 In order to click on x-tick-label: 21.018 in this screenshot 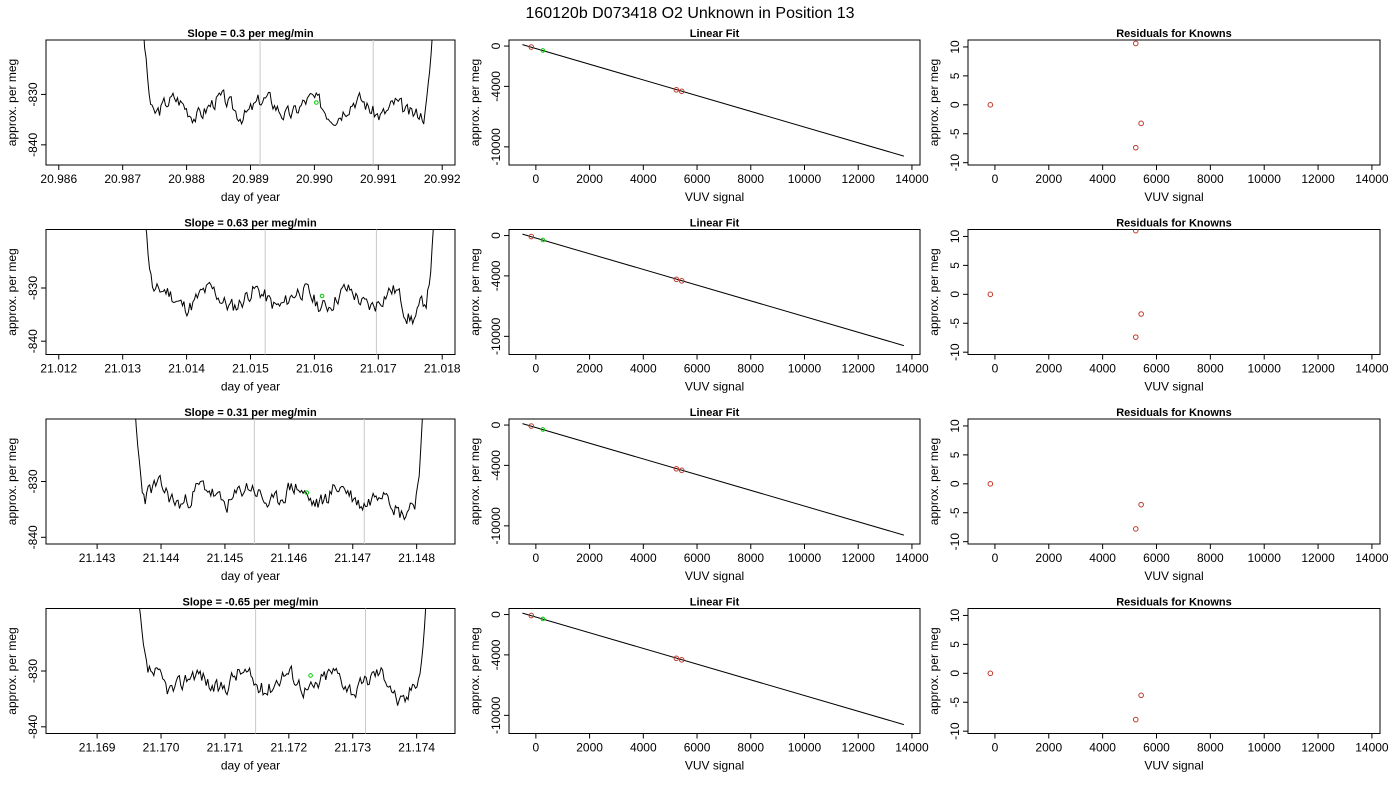, I will do `click(442, 369)`.